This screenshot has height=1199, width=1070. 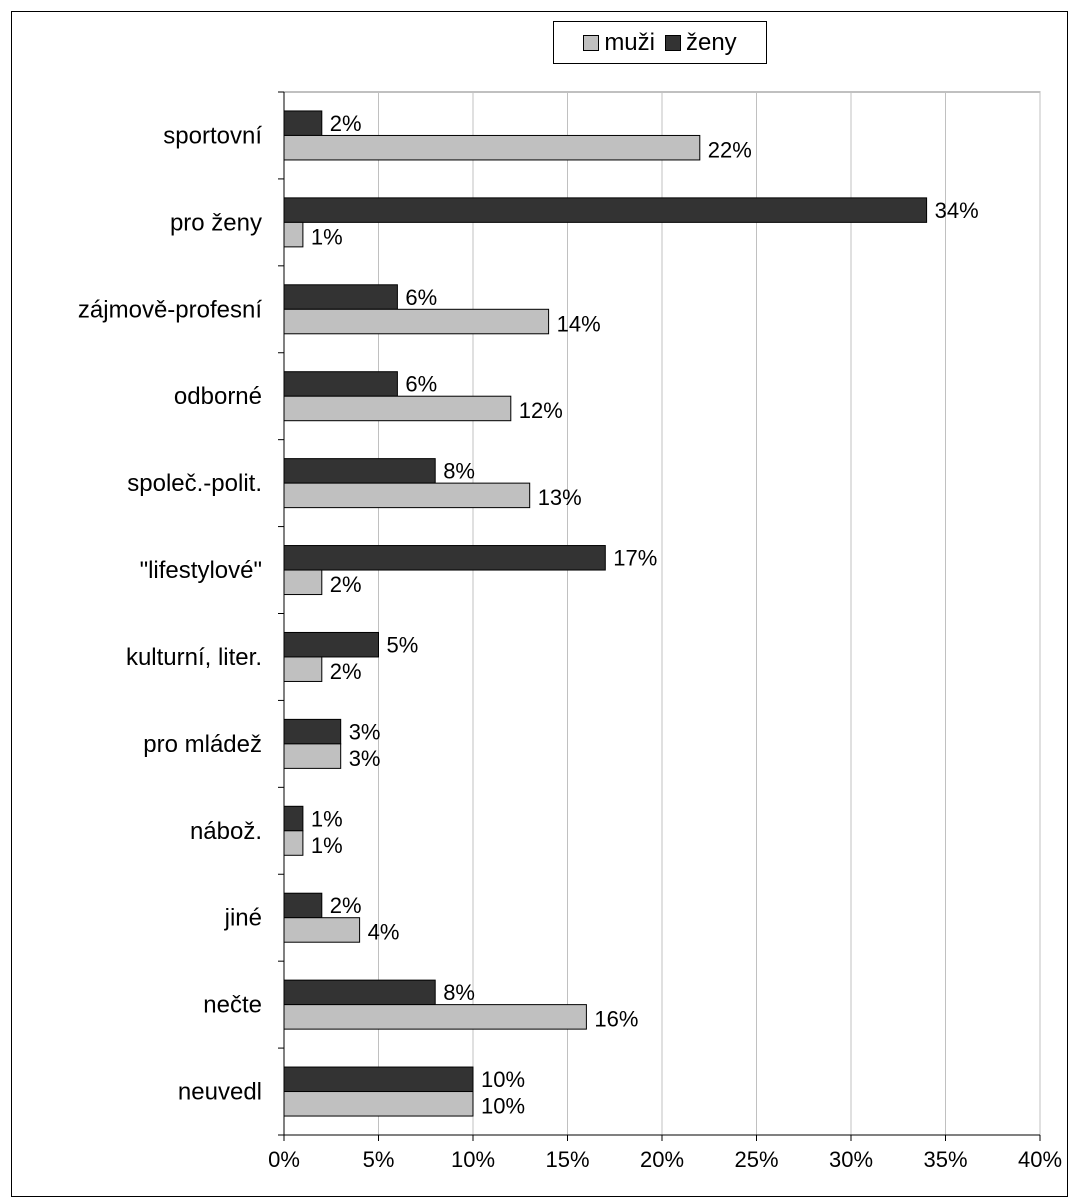 I want to click on data-label-muzi: 13%, so click(x=560, y=497).